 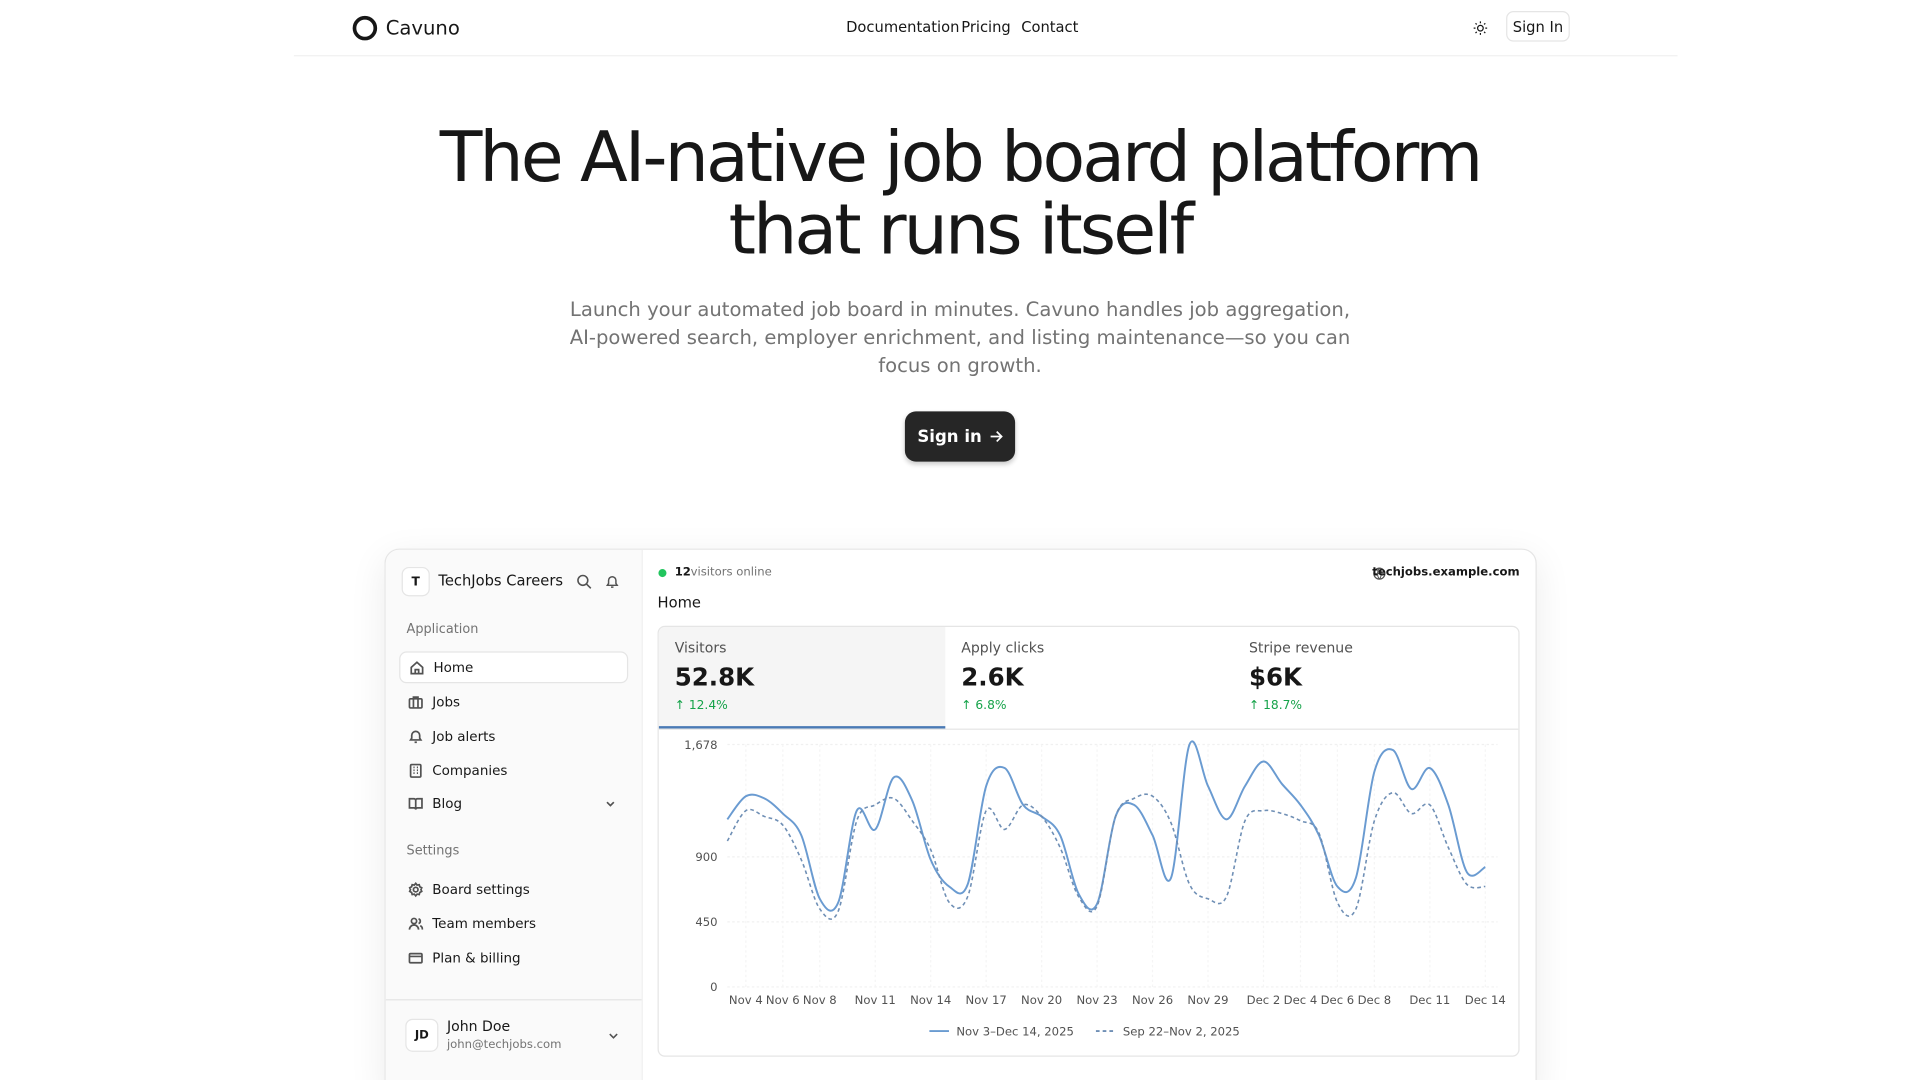 What do you see at coordinates (422, 1035) in the screenshot?
I see `user-avatar: JD` at bounding box center [422, 1035].